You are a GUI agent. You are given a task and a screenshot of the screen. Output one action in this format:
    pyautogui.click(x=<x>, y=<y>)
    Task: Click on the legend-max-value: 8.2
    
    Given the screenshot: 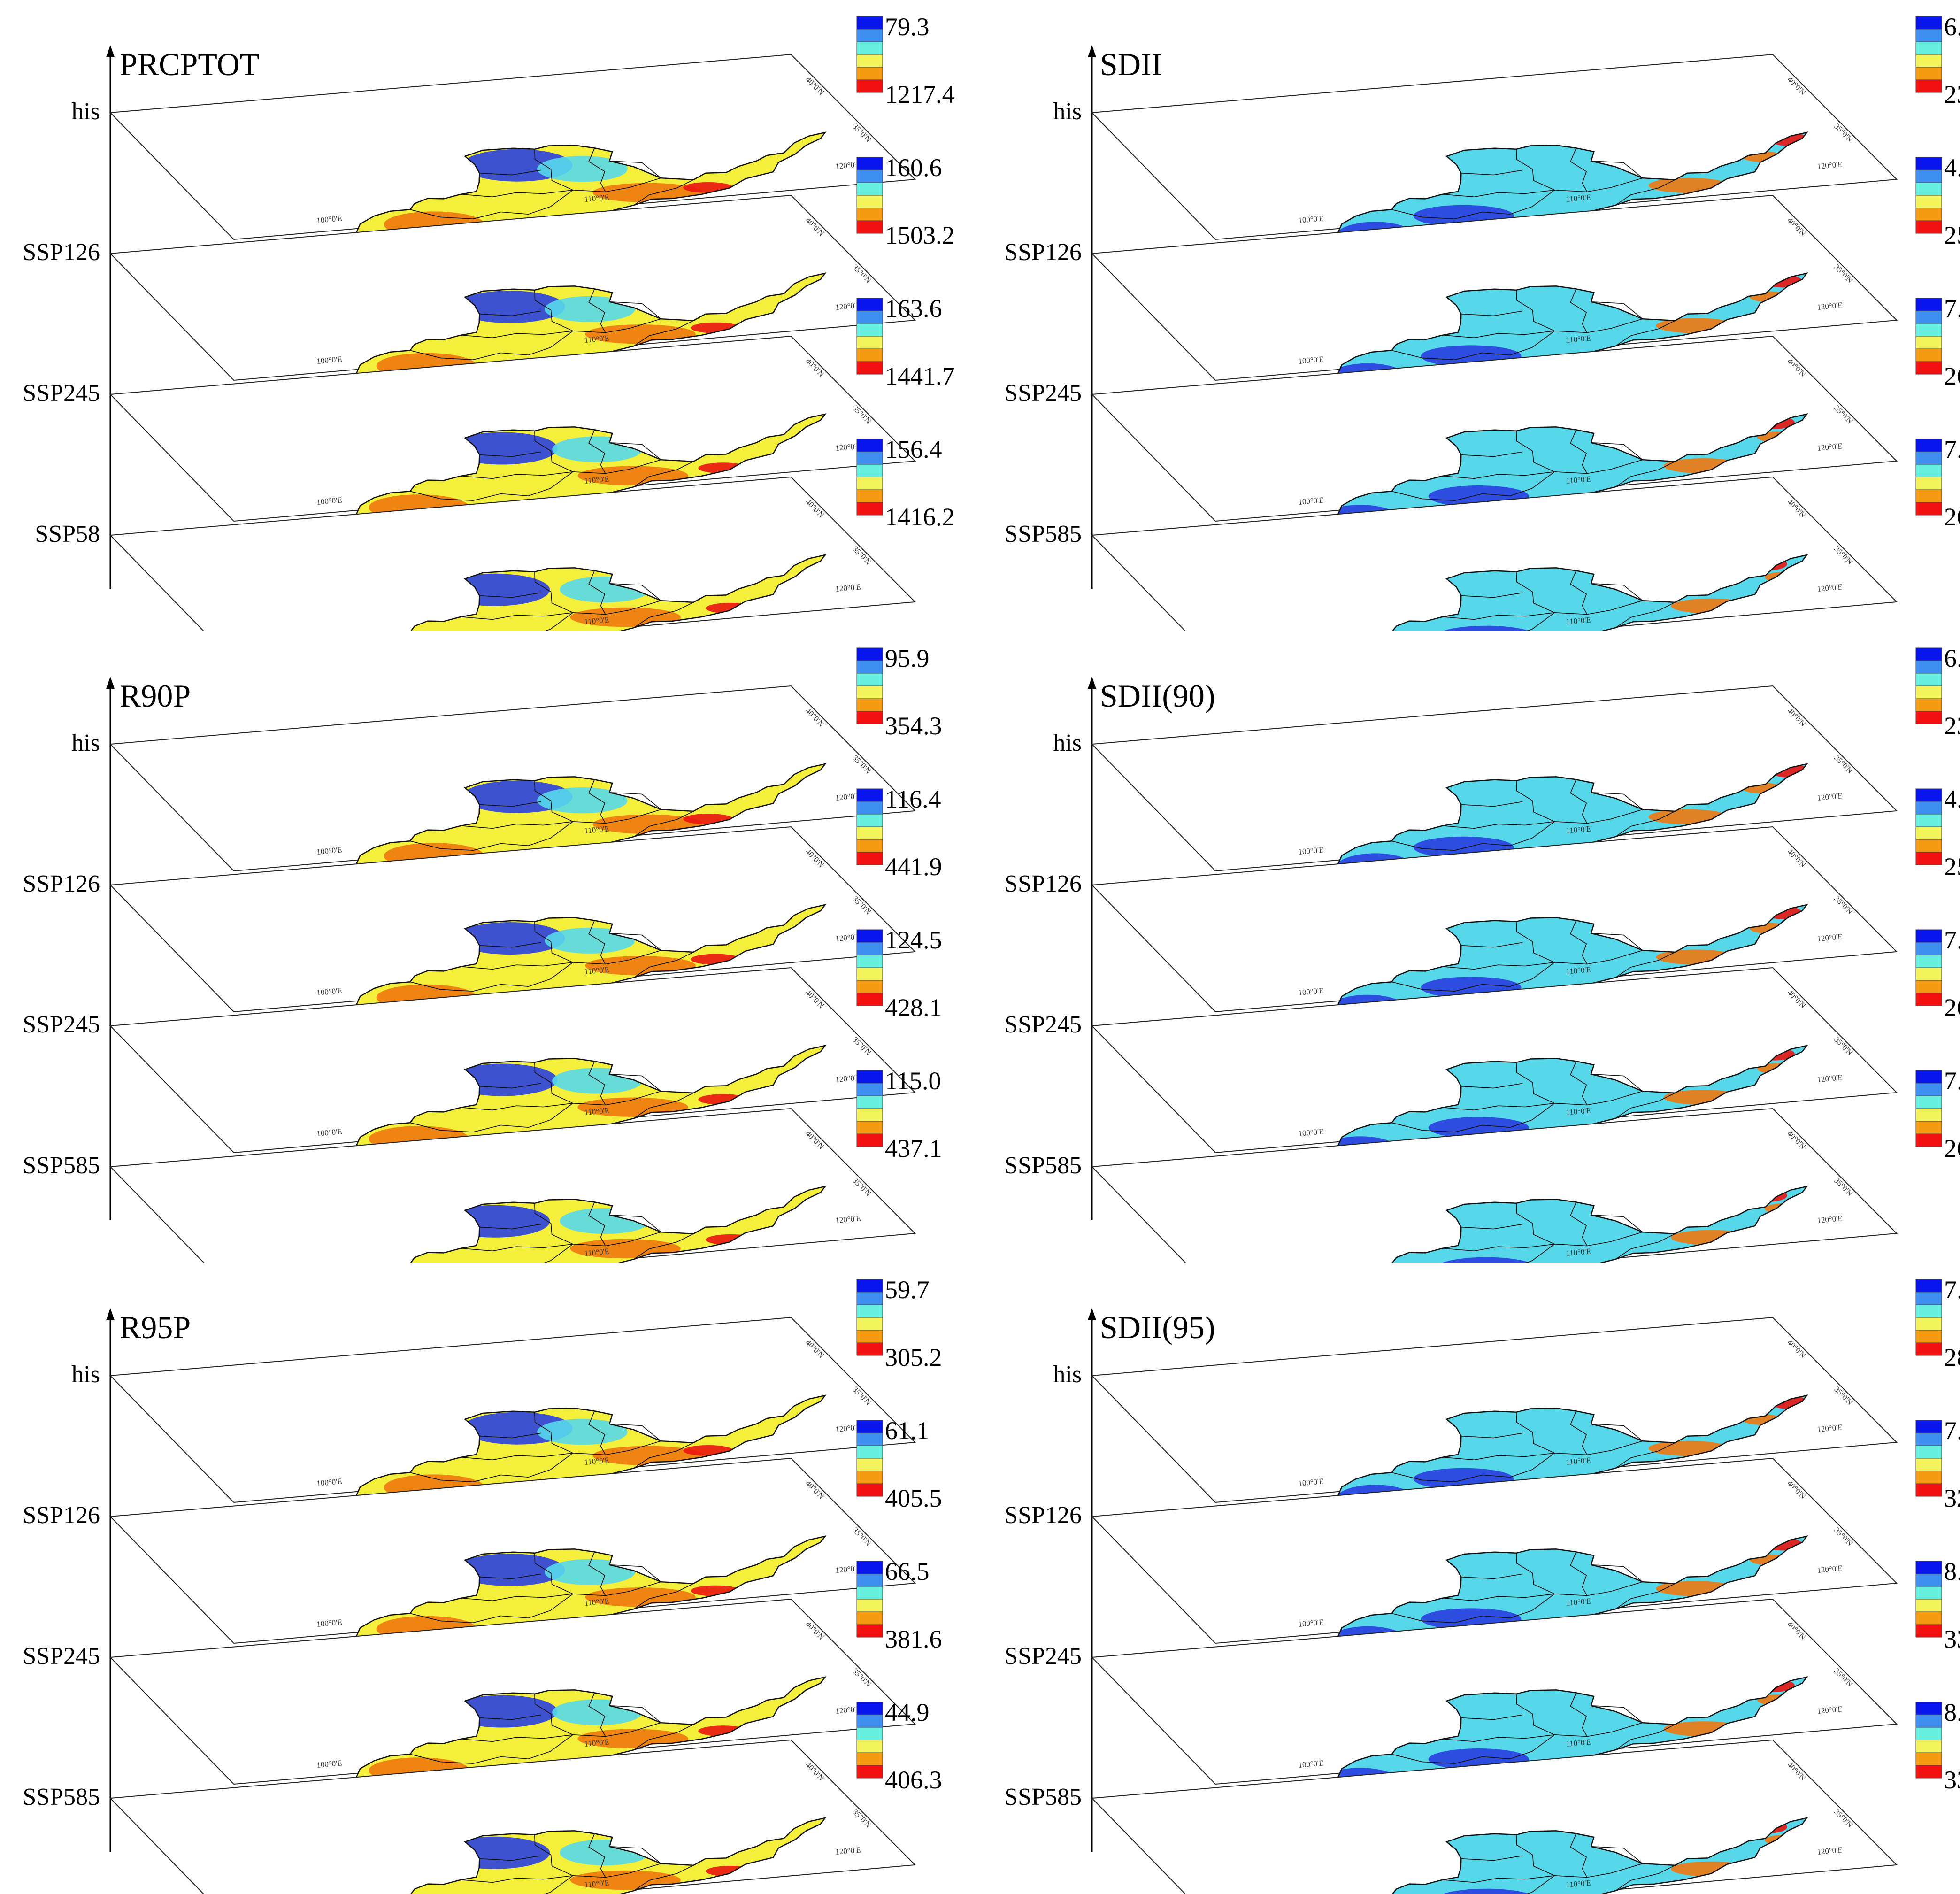 What is the action you would take?
    pyautogui.click(x=1952, y=1571)
    